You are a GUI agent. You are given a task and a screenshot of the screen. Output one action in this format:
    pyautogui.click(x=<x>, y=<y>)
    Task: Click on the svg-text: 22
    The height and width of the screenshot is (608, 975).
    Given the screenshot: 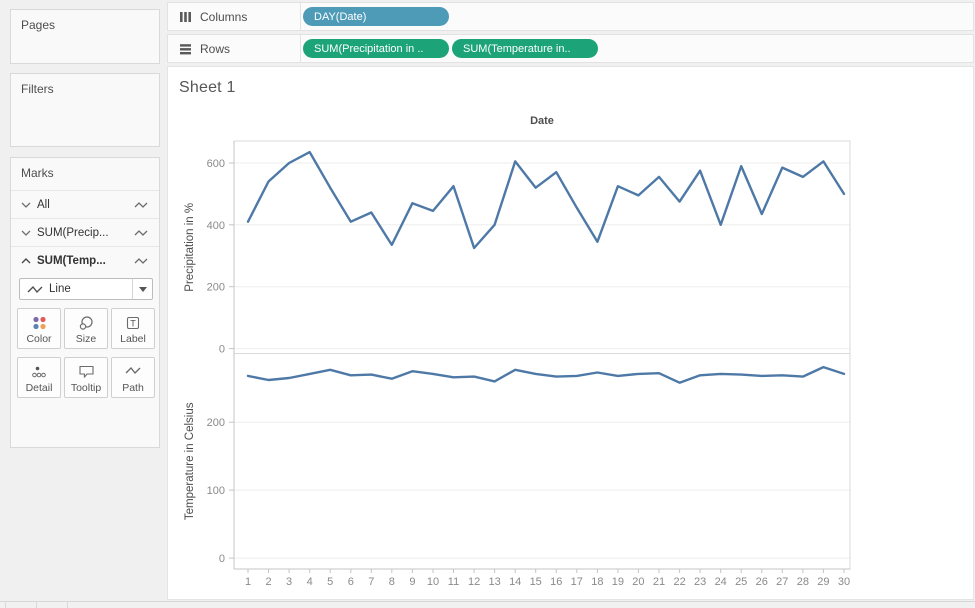 What is the action you would take?
    pyautogui.click(x=679, y=582)
    